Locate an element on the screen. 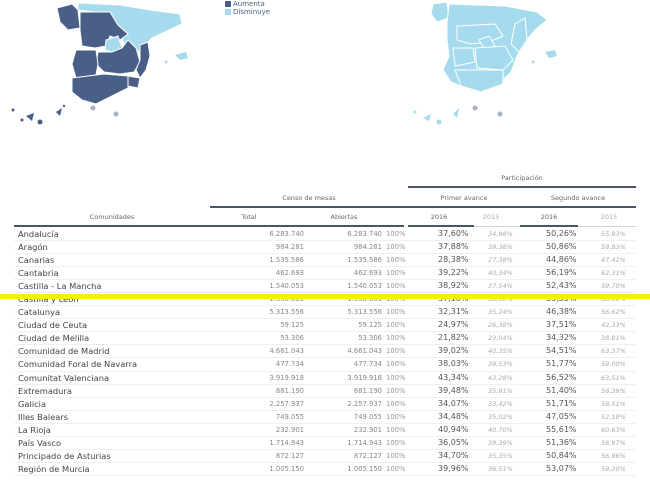  legend-swatch-dark is located at coordinates (228, 4).